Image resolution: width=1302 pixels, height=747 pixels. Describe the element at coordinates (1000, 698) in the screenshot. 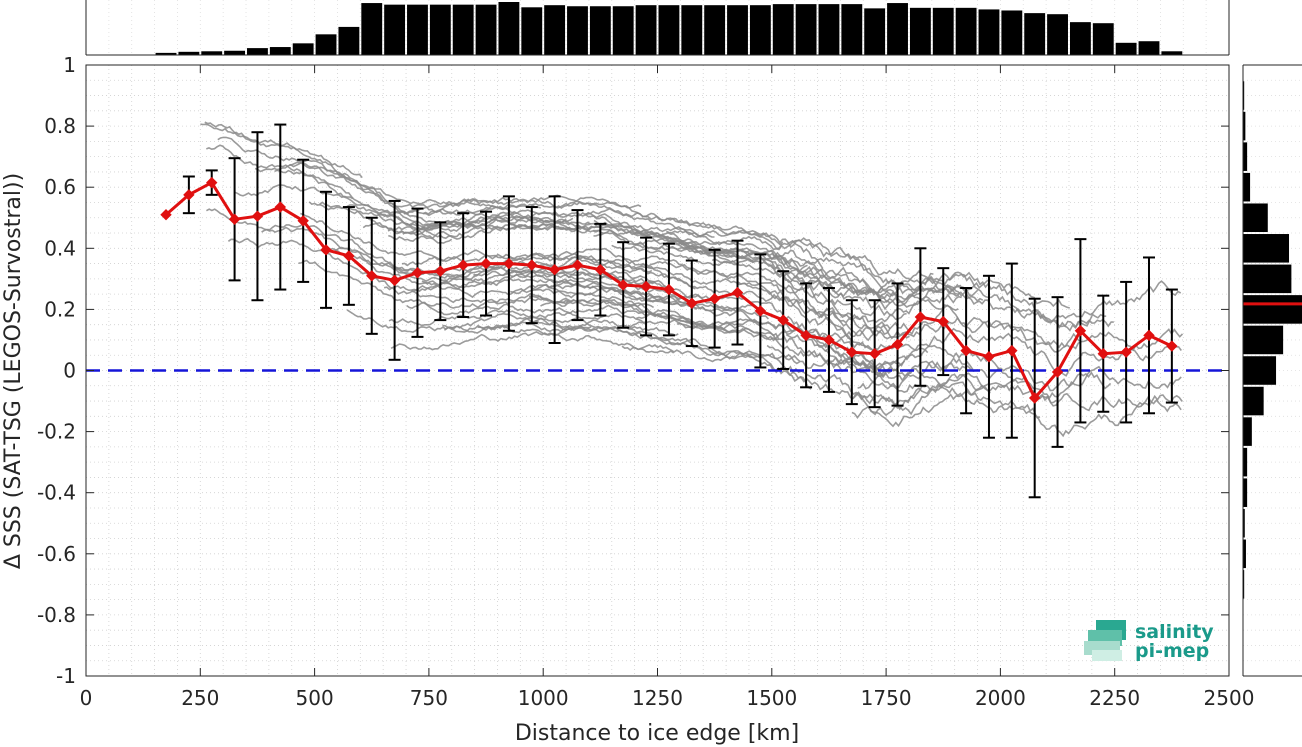

I see `x-tick-label: 2000` at that location.